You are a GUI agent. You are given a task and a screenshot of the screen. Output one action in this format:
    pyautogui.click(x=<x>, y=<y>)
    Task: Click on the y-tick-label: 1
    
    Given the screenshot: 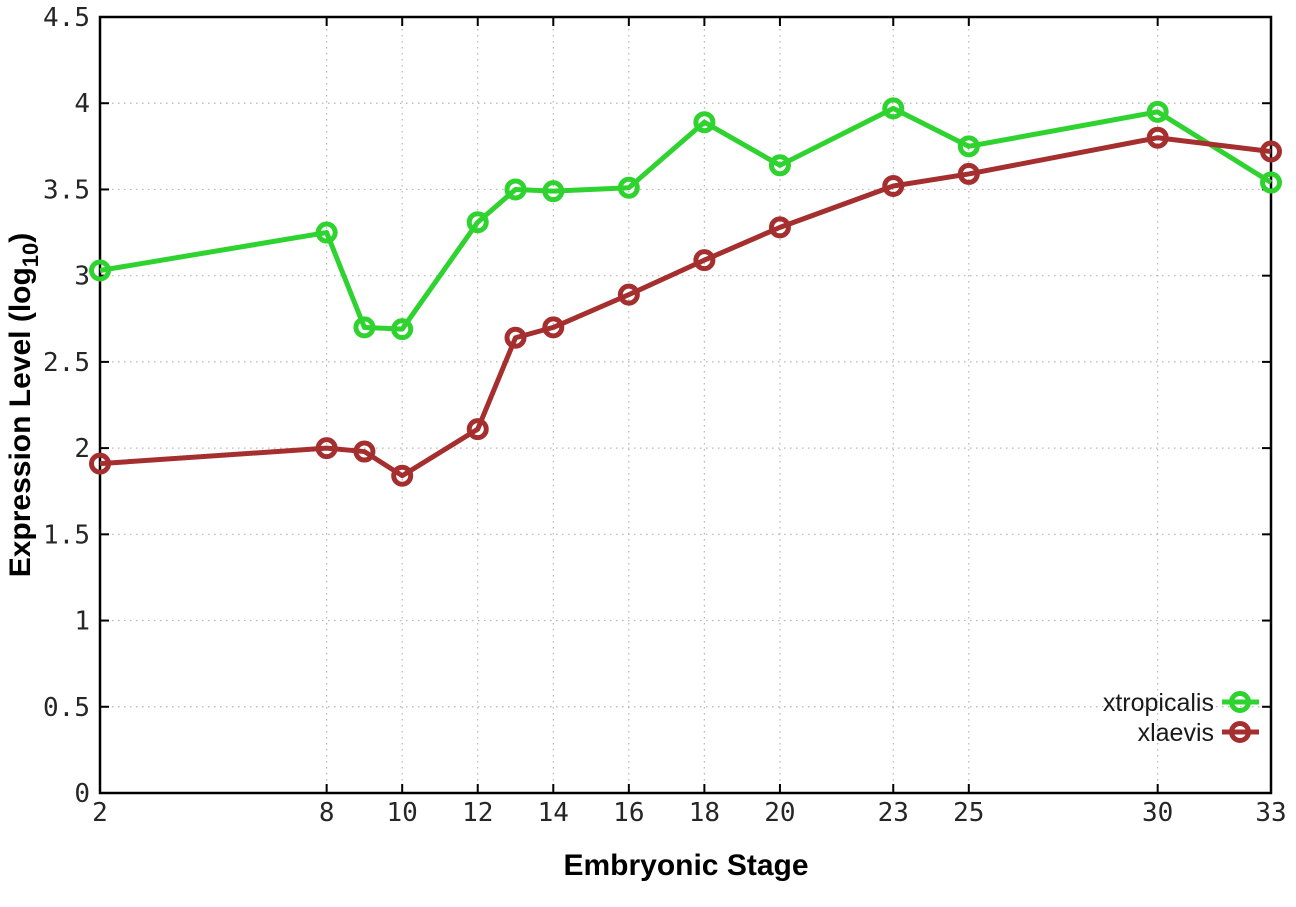 What is the action you would take?
    pyautogui.click(x=82, y=622)
    